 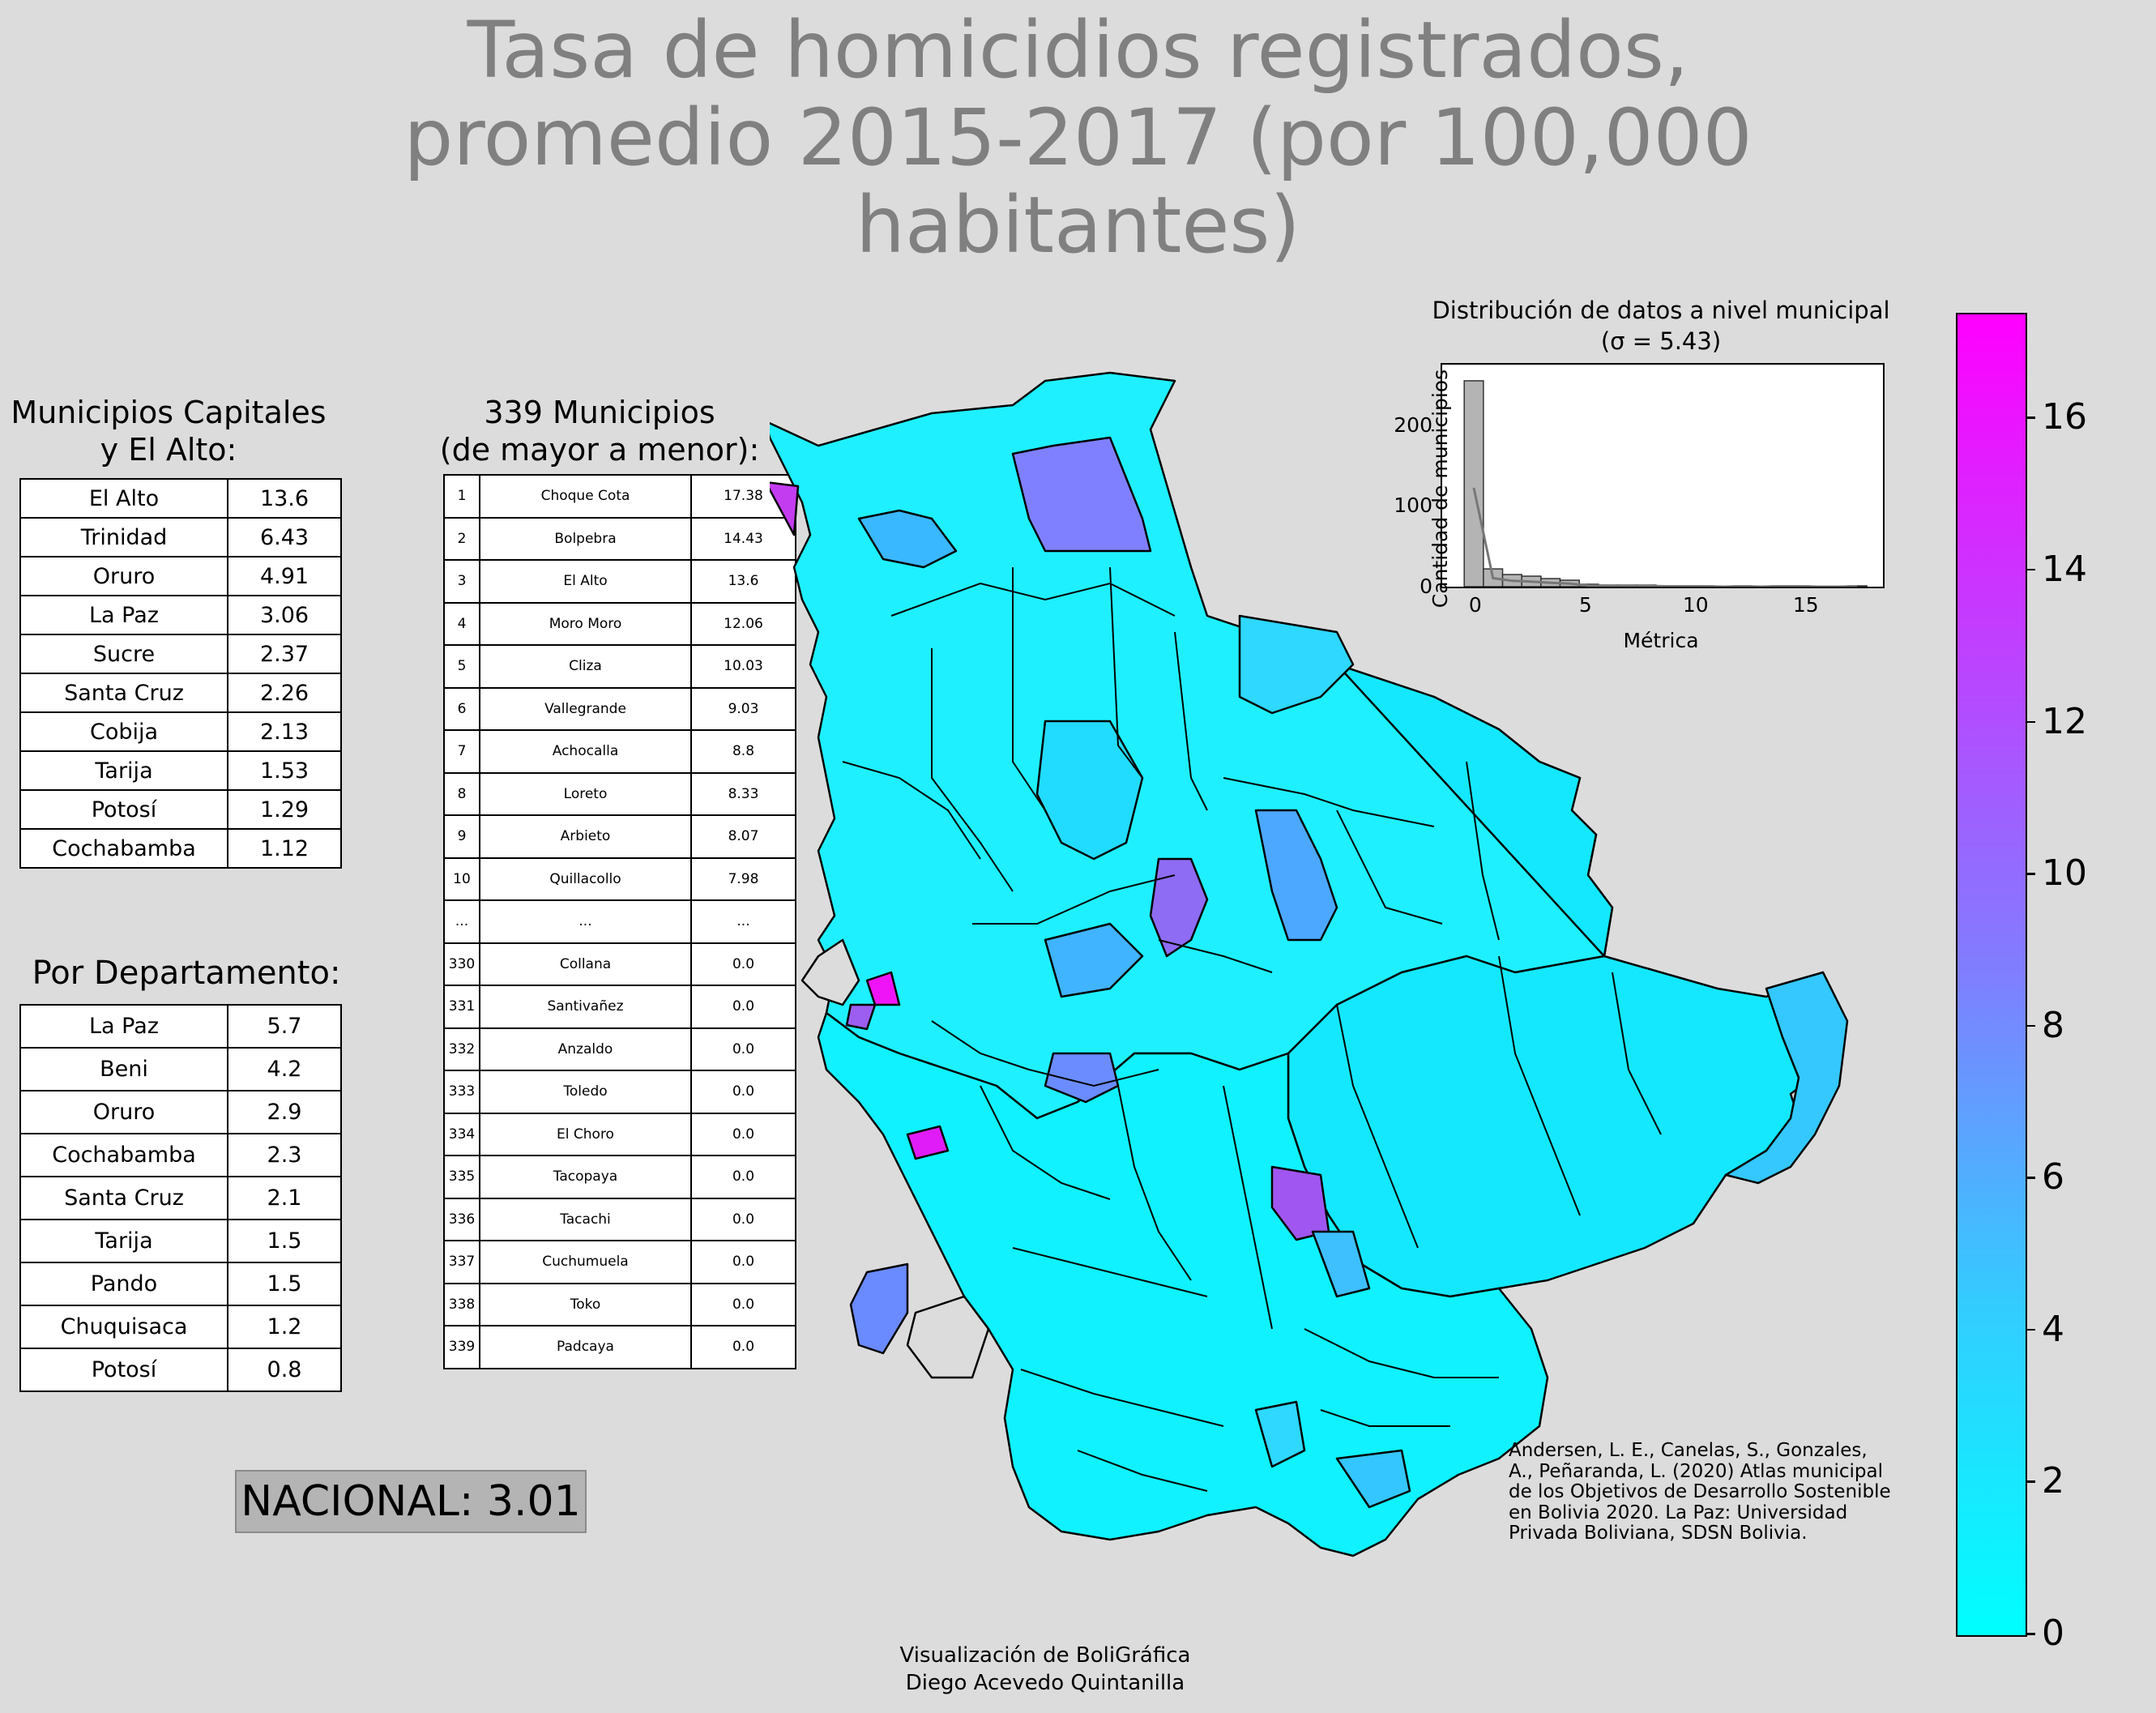 What do you see at coordinates (743, 666) in the screenshot?
I see `ranking-value-cell: 10.03` at bounding box center [743, 666].